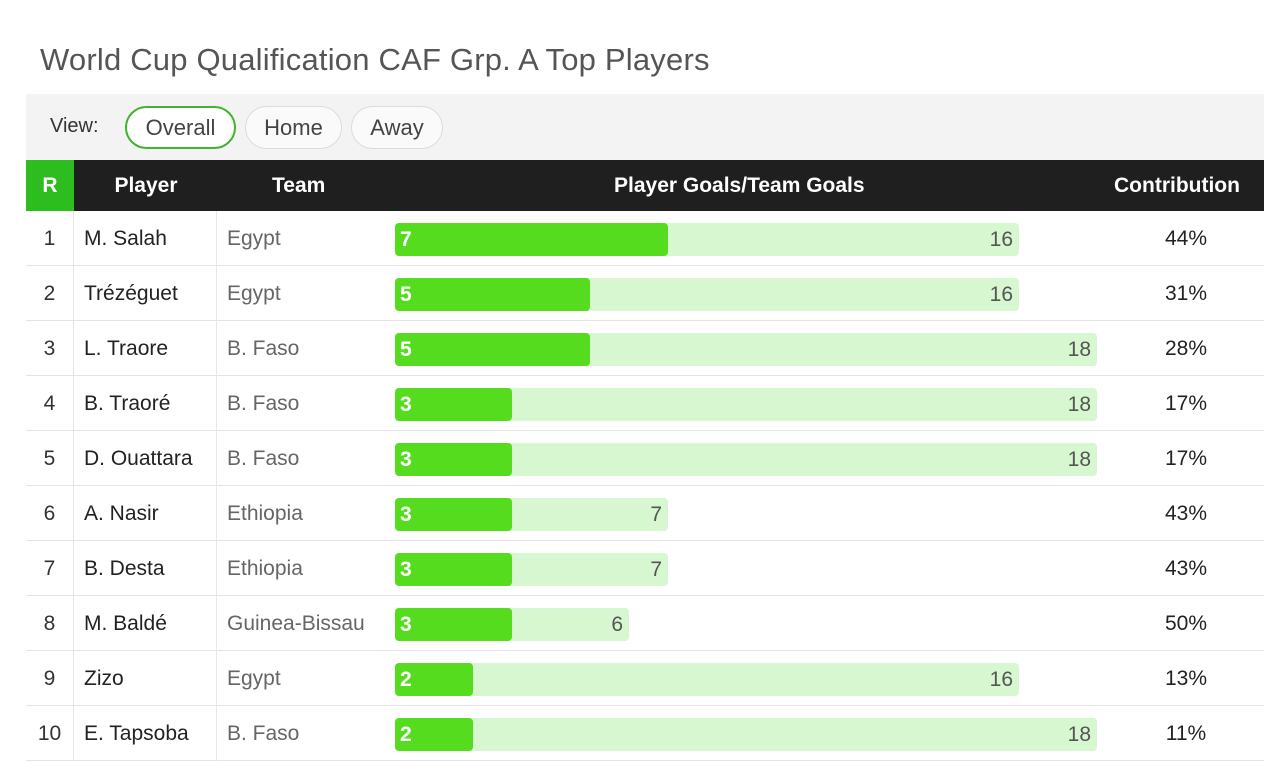 The height and width of the screenshot is (763, 1280). Describe the element at coordinates (739, 185) in the screenshot. I see `header-goals-ratio: Player Goals/Team Goals` at that location.